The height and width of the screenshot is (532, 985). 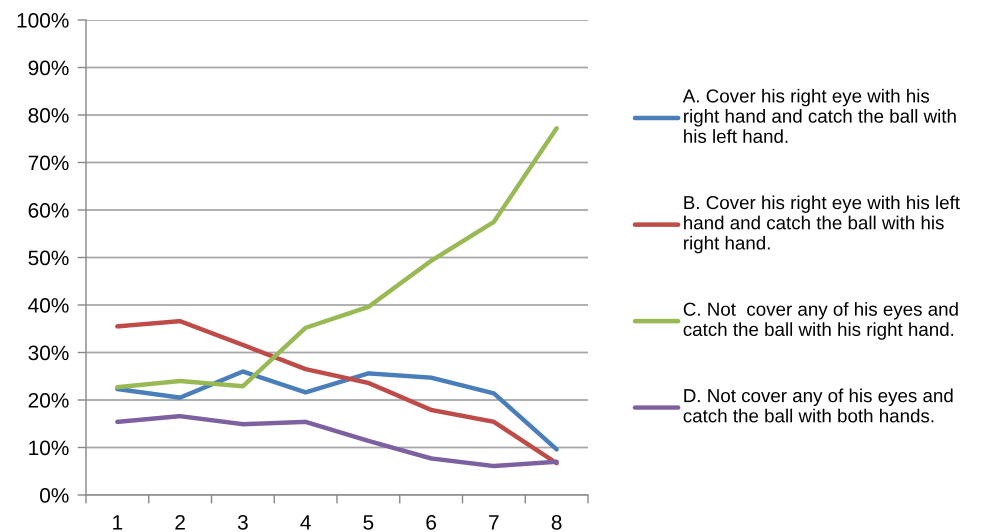 What do you see at coordinates (243, 522) in the screenshot?
I see `x-tick-label: 3` at bounding box center [243, 522].